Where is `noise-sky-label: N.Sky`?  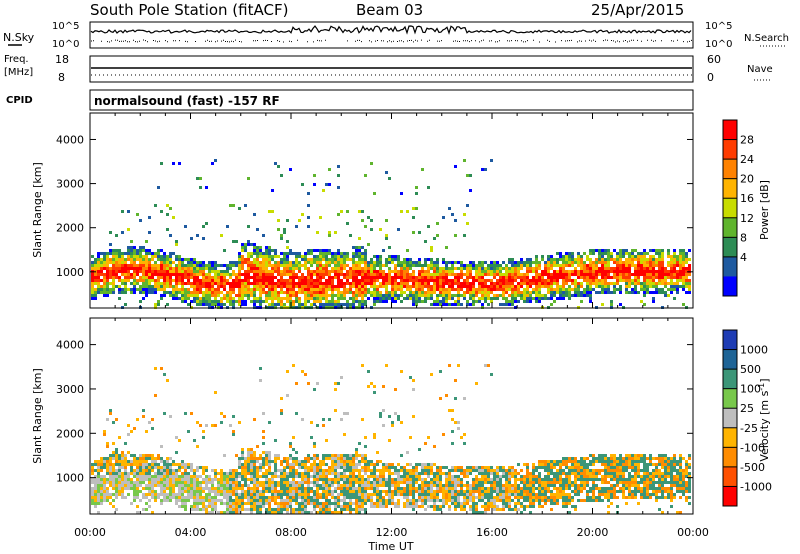
noise-sky-label: N.Sky is located at coordinates (19, 37).